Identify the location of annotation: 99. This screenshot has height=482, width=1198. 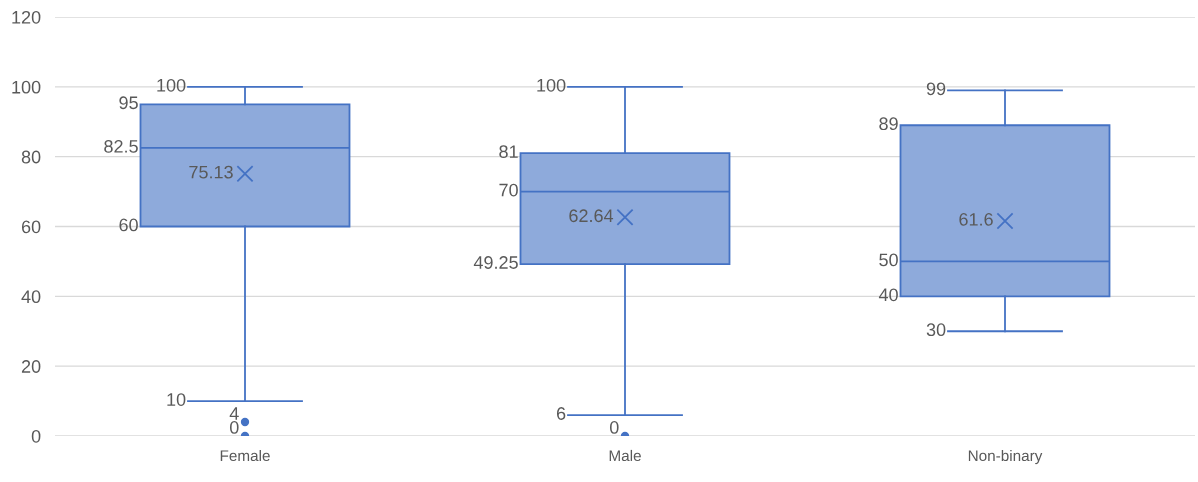
(936, 89).